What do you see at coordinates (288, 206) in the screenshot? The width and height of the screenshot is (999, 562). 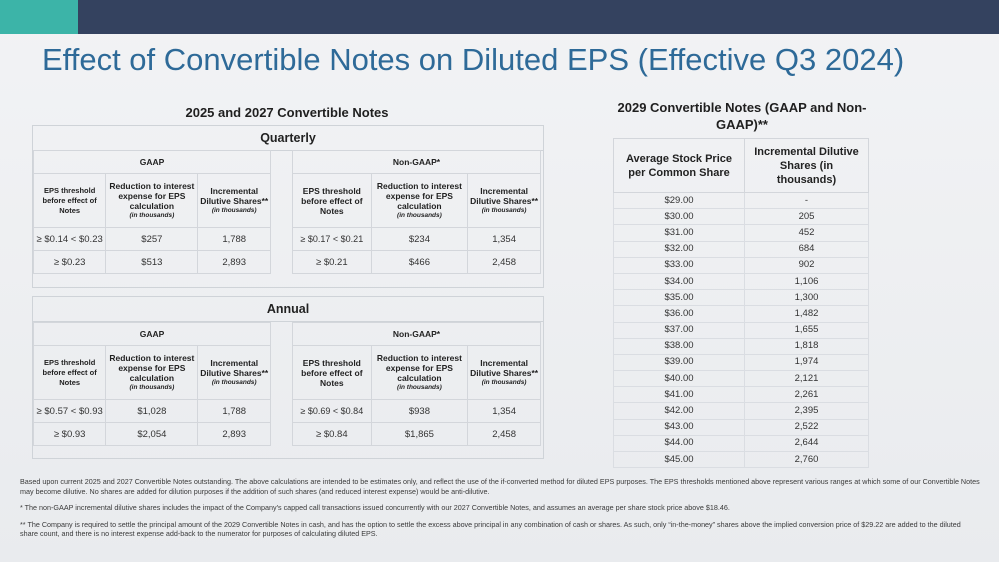 I see `quarterly-box: Quarterly` at bounding box center [288, 206].